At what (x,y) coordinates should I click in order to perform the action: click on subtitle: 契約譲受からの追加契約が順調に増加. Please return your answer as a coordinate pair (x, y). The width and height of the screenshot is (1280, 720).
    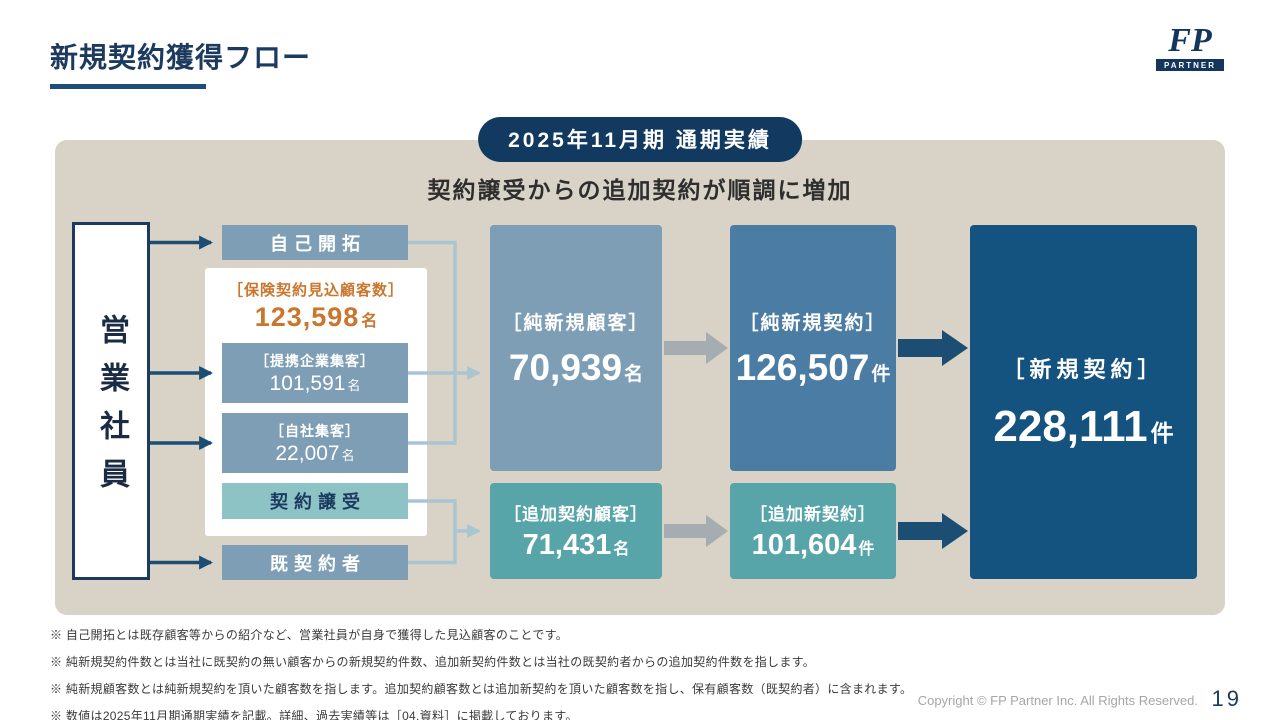
    Looking at the image, I should click on (640, 190).